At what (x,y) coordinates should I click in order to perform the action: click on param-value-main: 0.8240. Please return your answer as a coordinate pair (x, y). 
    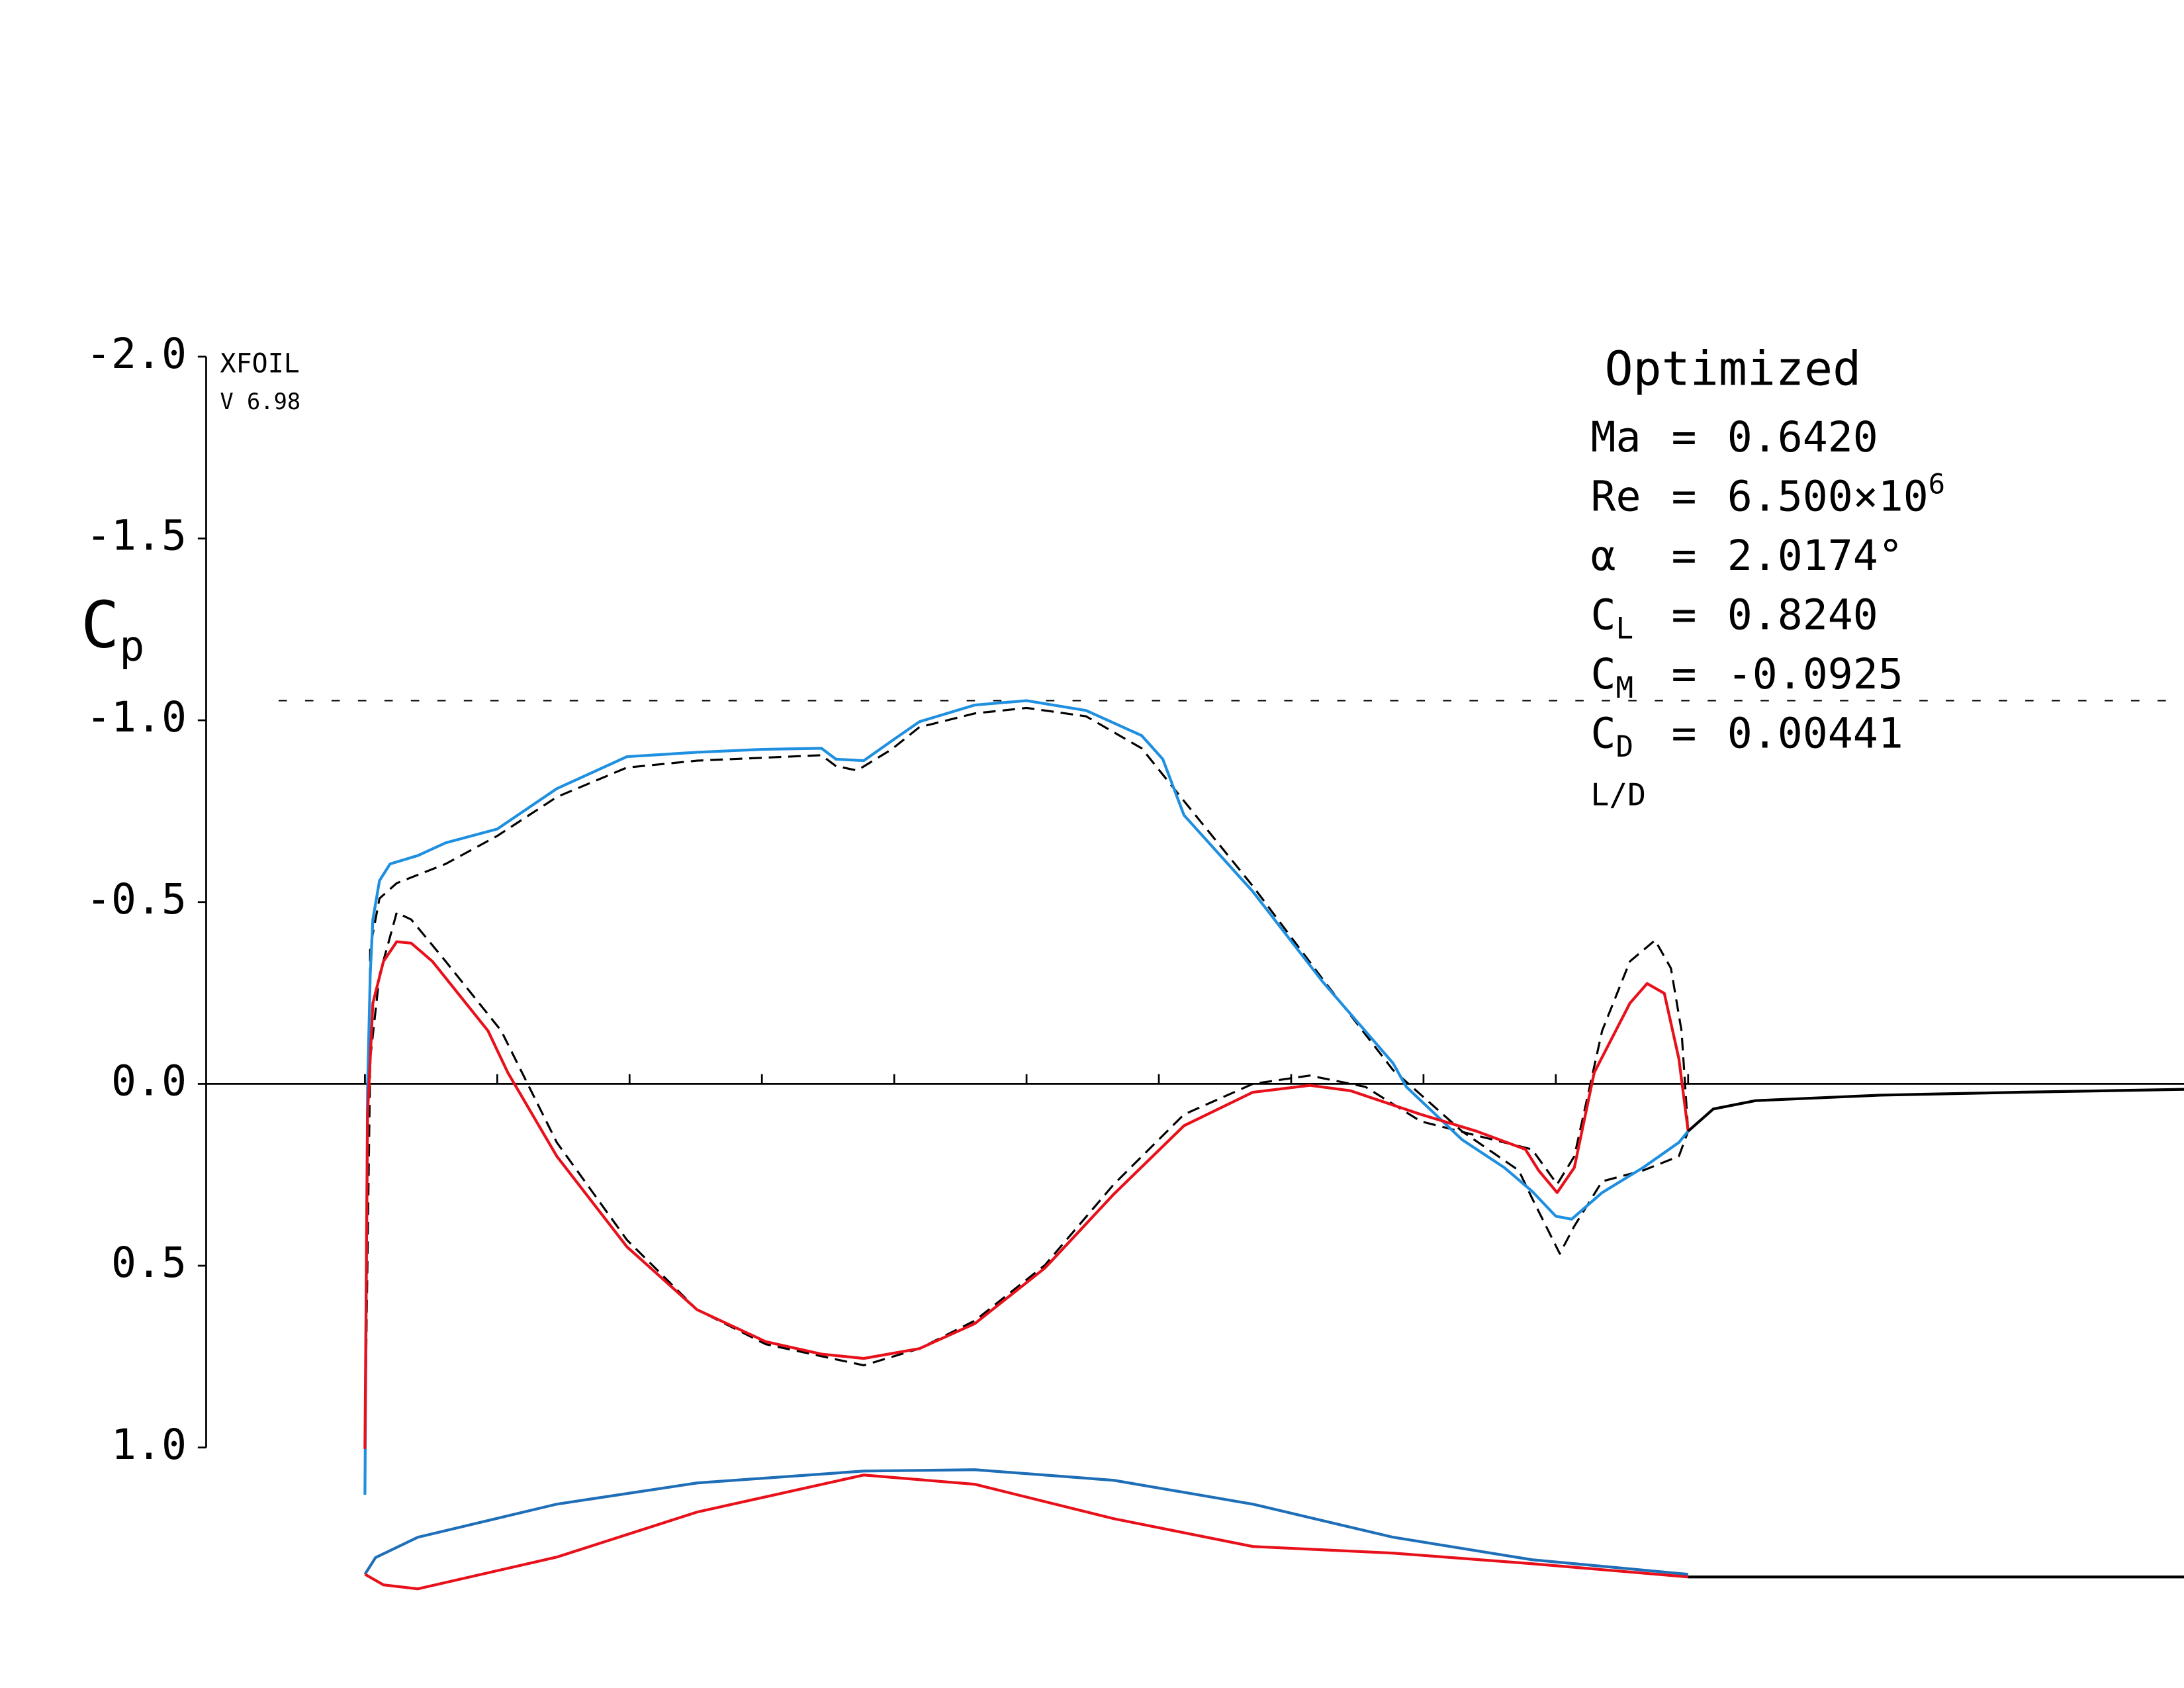
    Looking at the image, I should click on (1803, 614).